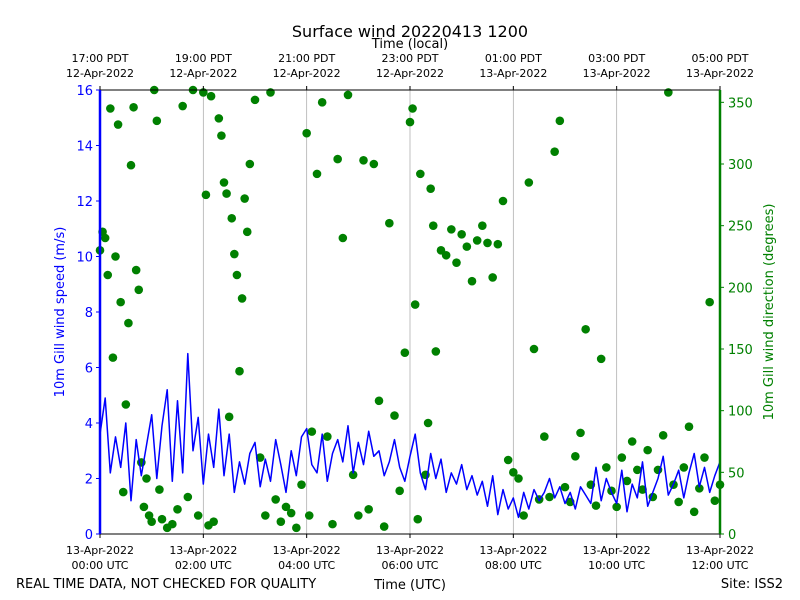 The height and width of the screenshot is (600, 800). What do you see at coordinates (740, 165) in the screenshot?
I see `y2-tick-label: 300` at bounding box center [740, 165].